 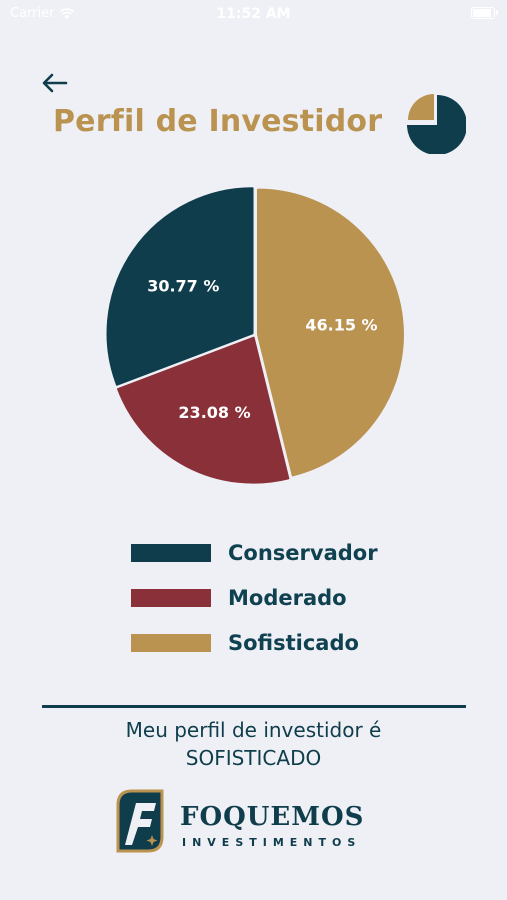 I want to click on legend-item-moderado: Moderado, so click(x=254, y=597).